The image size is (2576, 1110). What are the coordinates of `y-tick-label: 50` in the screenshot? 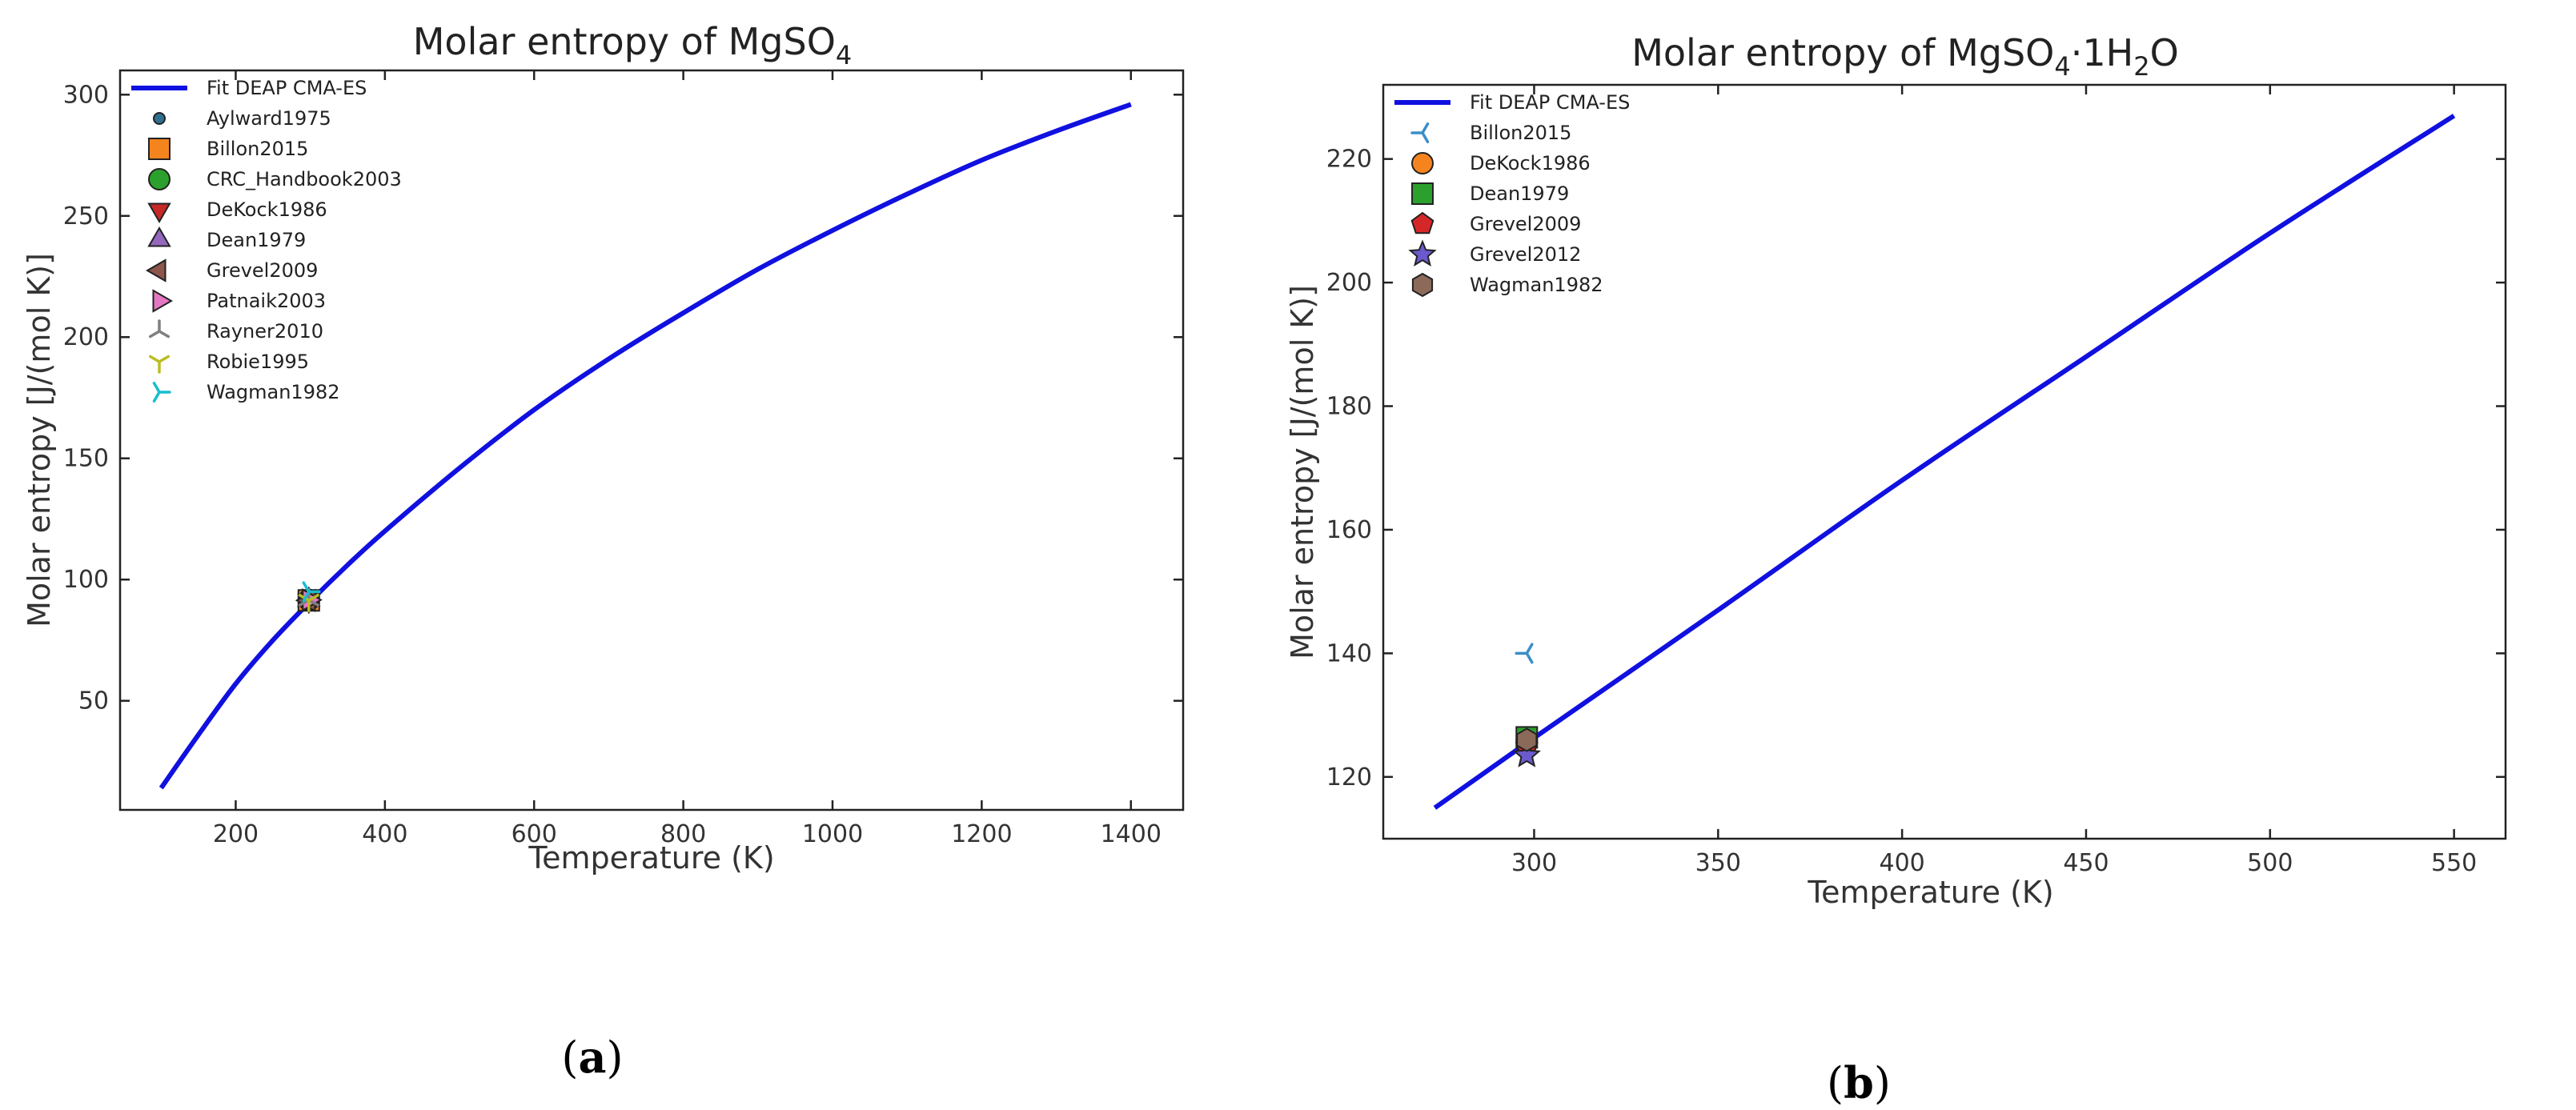 It's located at (93, 701).